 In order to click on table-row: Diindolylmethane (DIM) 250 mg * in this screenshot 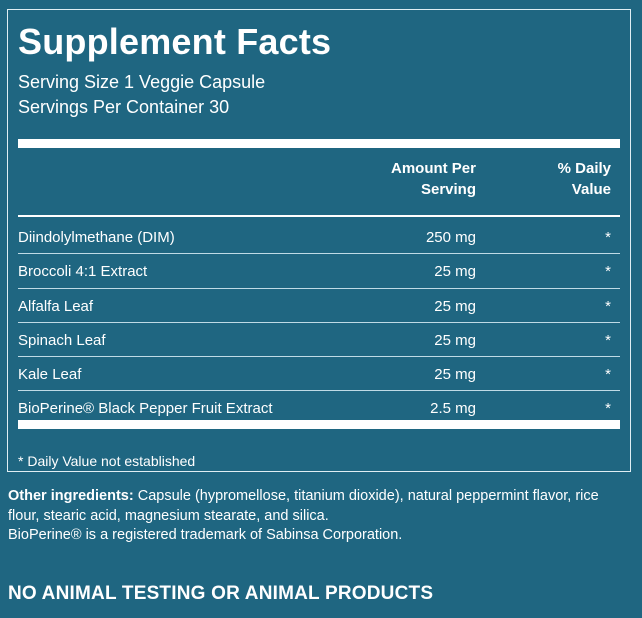, I will do `click(319, 237)`.